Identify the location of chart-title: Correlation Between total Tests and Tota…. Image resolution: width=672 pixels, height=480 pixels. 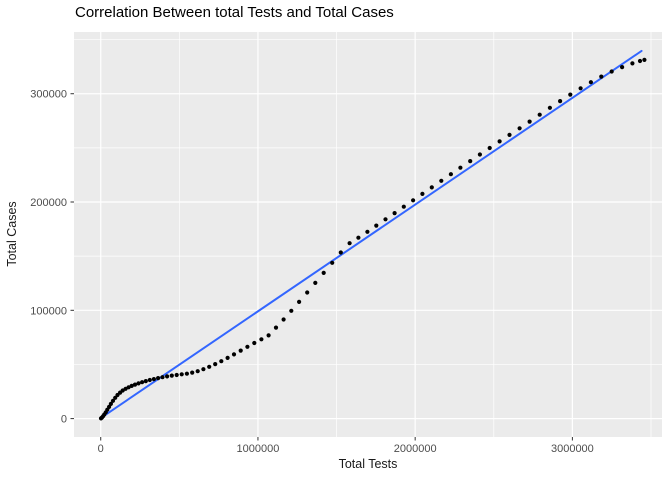
(234, 12).